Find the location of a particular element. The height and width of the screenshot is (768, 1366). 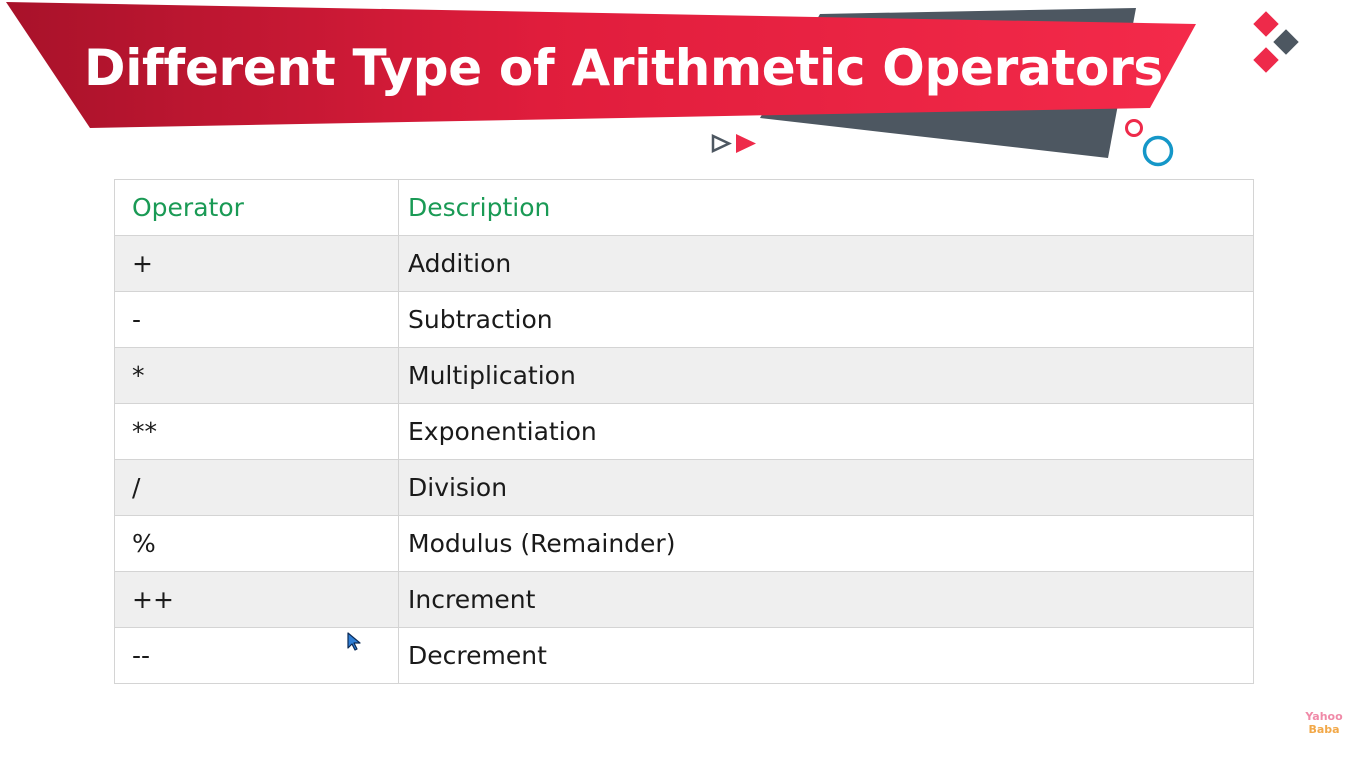

small-red-circle-icon is located at coordinates (1134, 128).